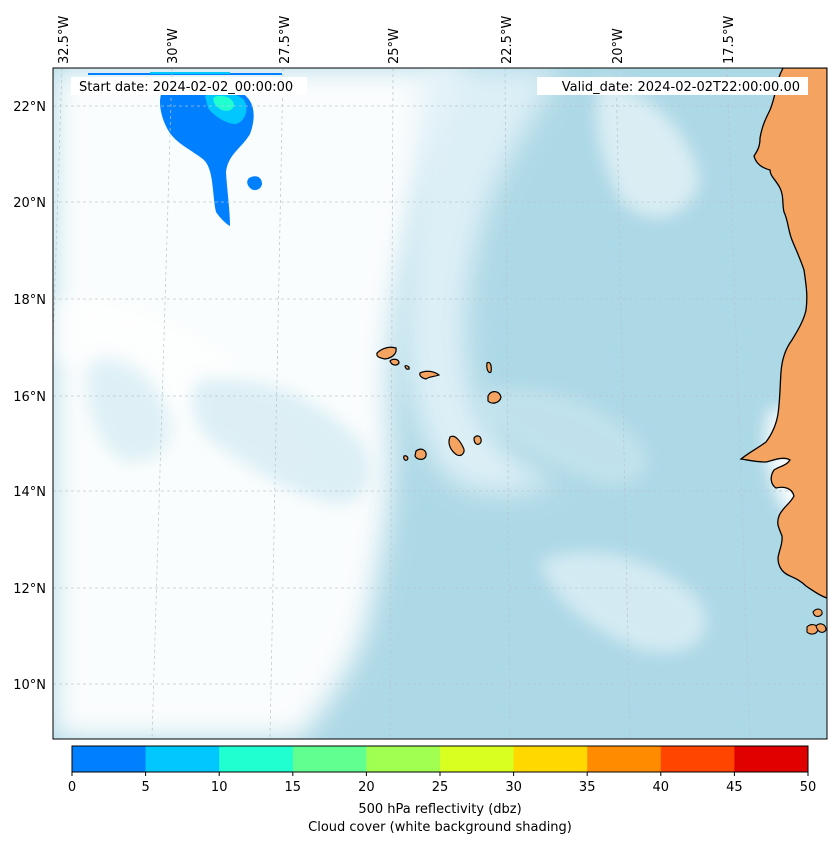 This screenshot has width=837, height=843. What do you see at coordinates (783, 333) in the screenshot?
I see `africa-mainland` at bounding box center [783, 333].